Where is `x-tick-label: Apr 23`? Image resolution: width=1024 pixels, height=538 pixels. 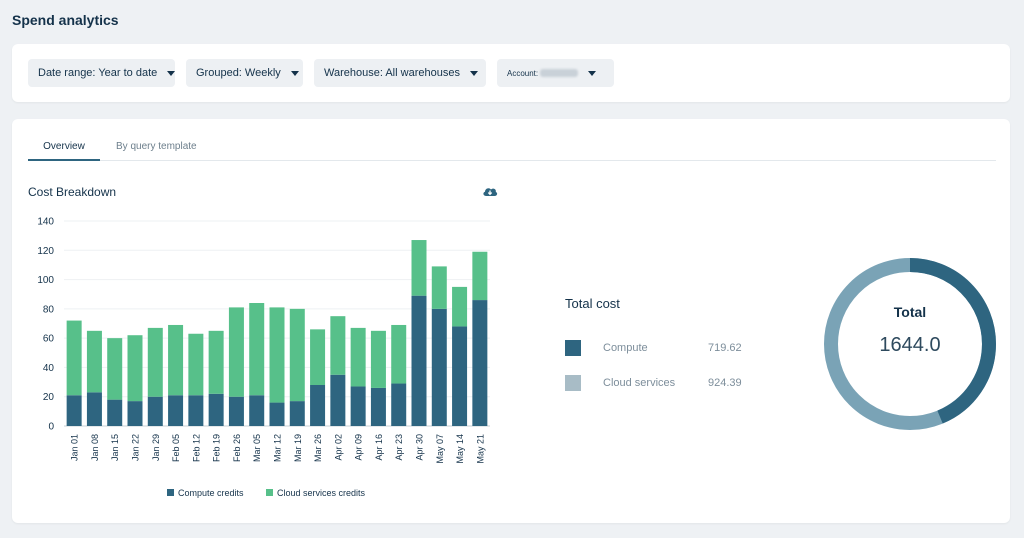 x-tick-label: Apr 23 is located at coordinates (399, 447).